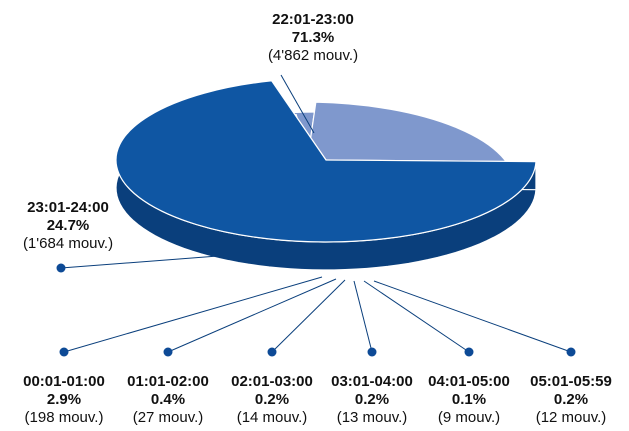 This screenshot has height=431, width=629. I want to click on slice-count-label: (13 mouv.), so click(372, 417).